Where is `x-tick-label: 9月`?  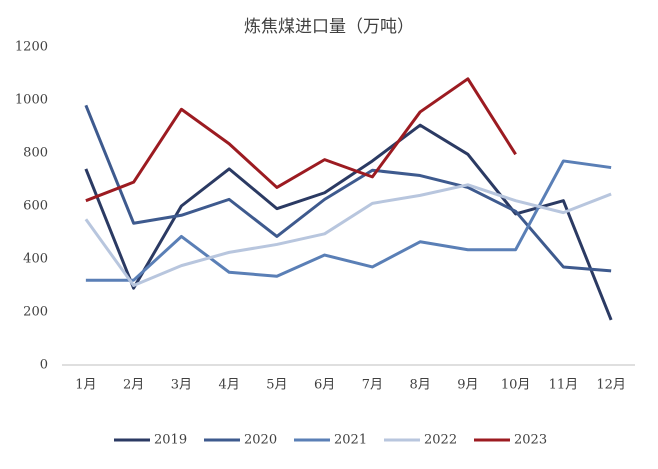 x-tick-label: 9月 is located at coordinates (467, 385).